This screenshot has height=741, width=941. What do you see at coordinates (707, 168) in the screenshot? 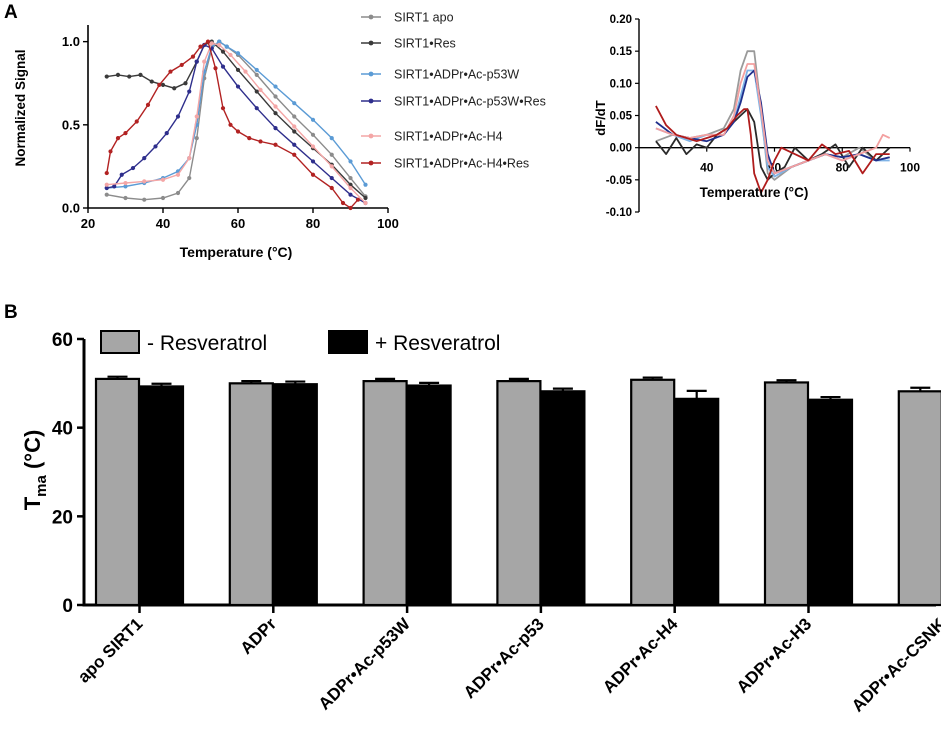
I see `a-right-x-tick-label: 40` at bounding box center [707, 168].